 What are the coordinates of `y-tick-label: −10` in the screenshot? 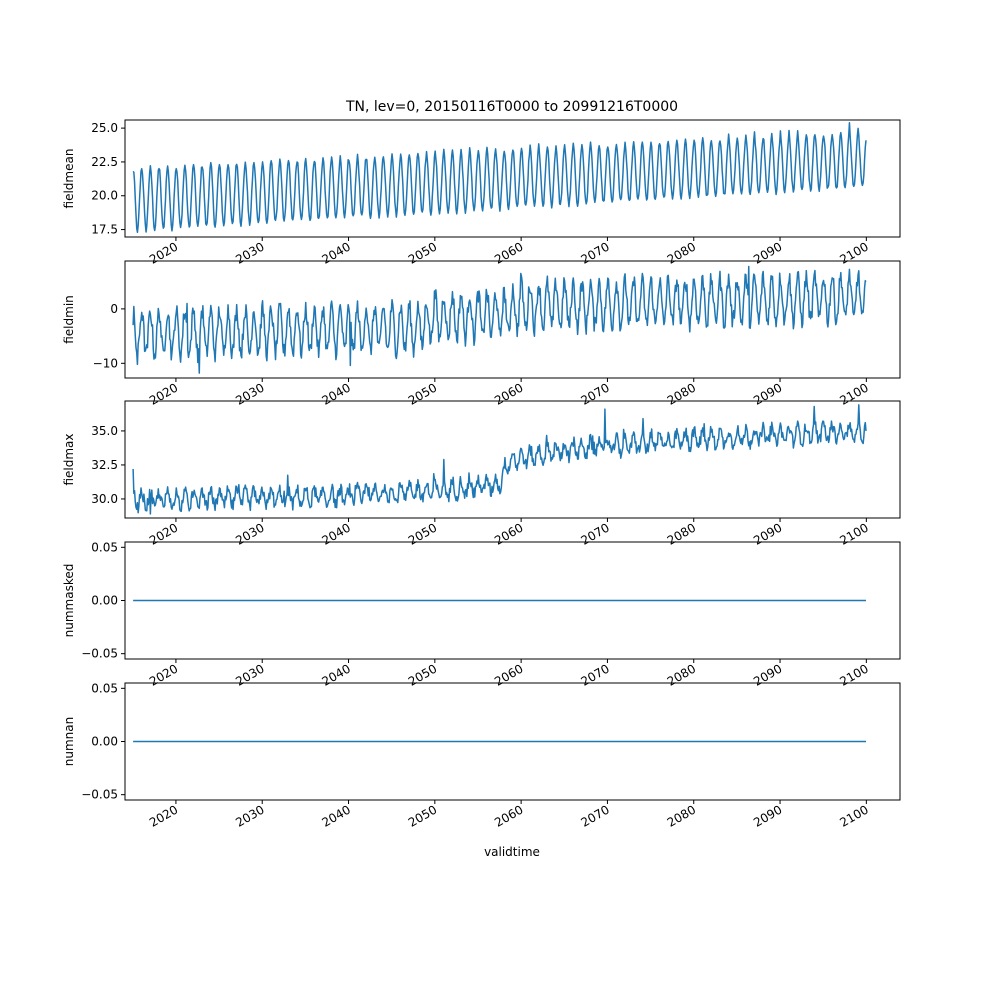 It's located at (105, 363).